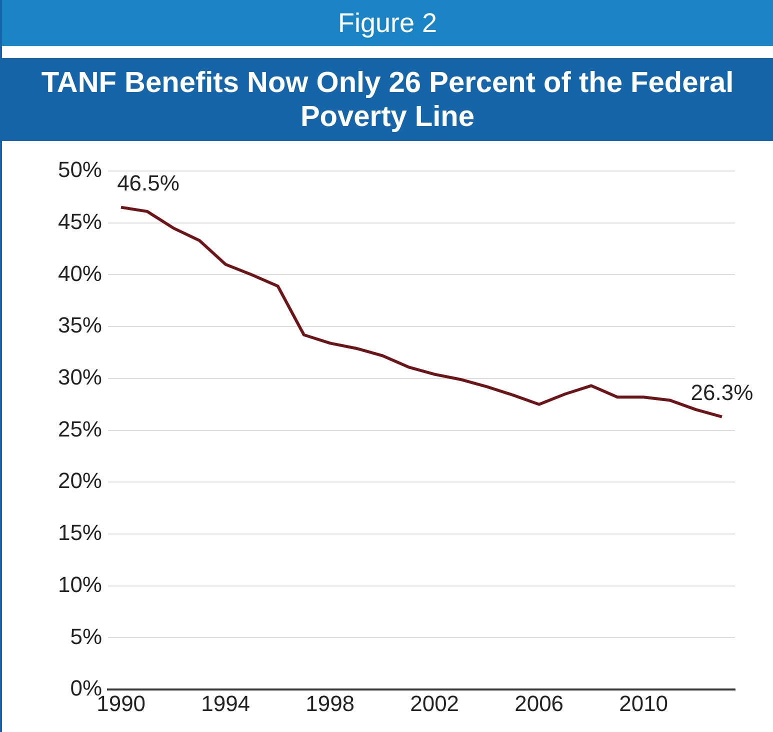 This screenshot has width=773, height=732. What do you see at coordinates (80, 584) in the screenshot?
I see `y-tick-label: 10%` at bounding box center [80, 584].